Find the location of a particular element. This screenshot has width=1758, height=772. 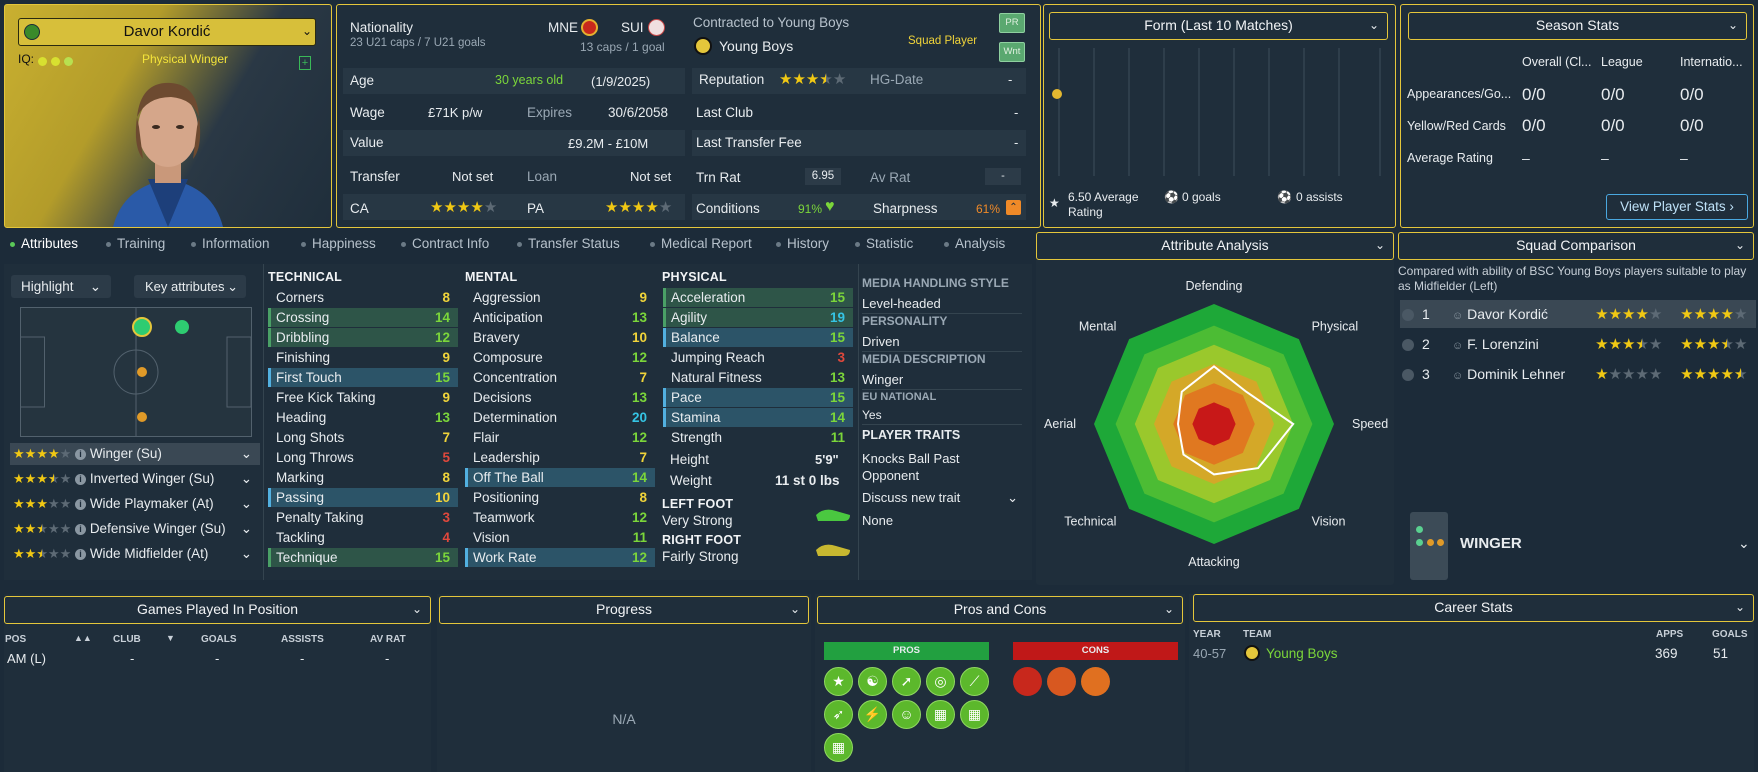

pro-icon: ◎ is located at coordinates (940, 681).